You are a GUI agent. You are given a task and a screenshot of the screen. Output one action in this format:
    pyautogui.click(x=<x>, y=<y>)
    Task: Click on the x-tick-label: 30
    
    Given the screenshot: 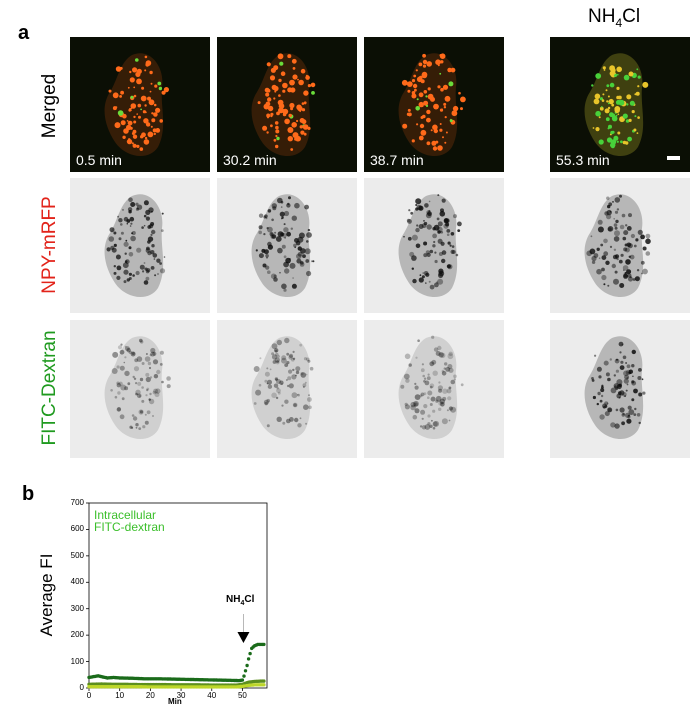 What is the action you would take?
    pyautogui.click(x=181, y=695)
    